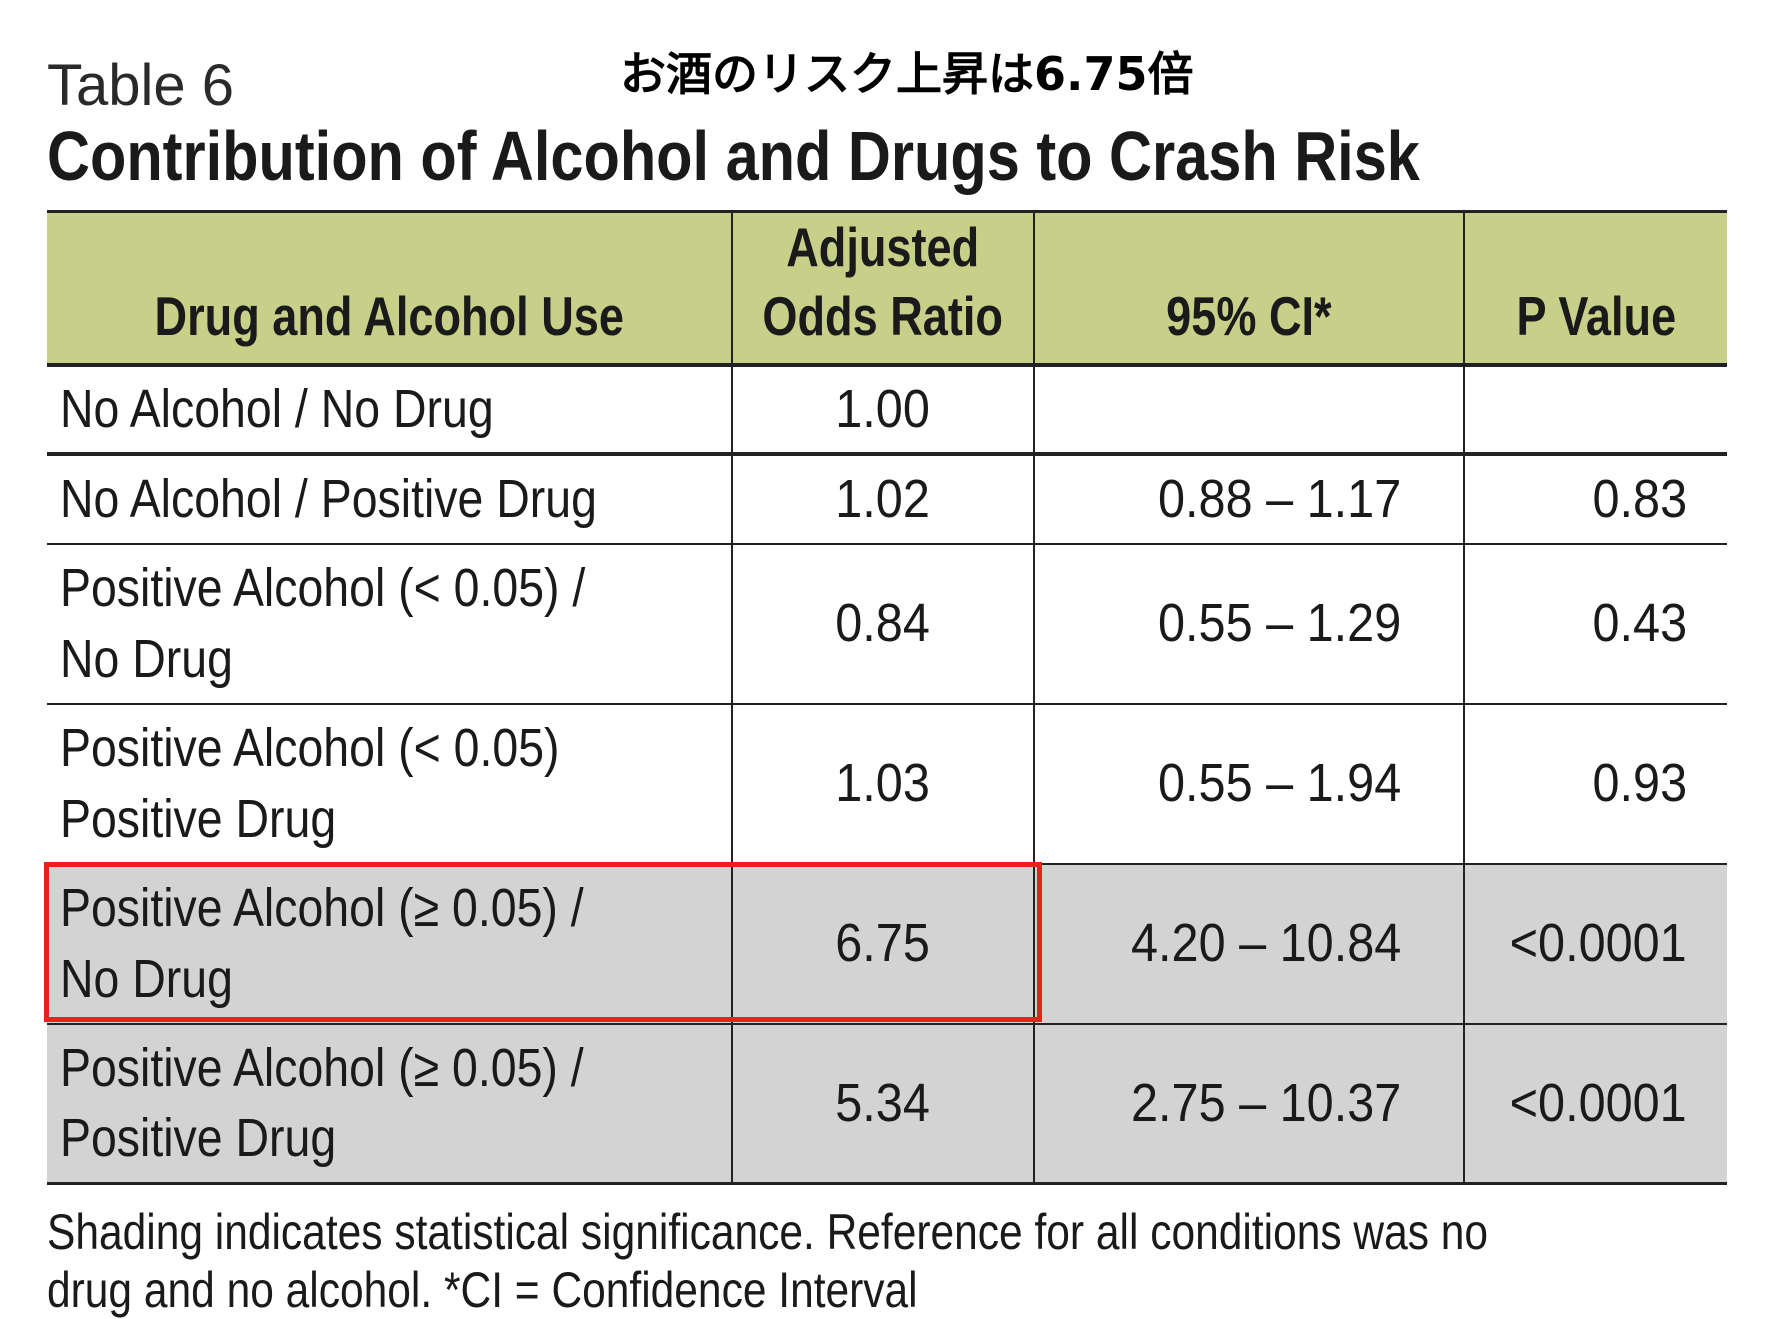 Image resolution: width=1772 pixels, height=1319 pixels. I want to click on condition-text: Positive Alcohol (< 0.05) /, so click(323, 588).